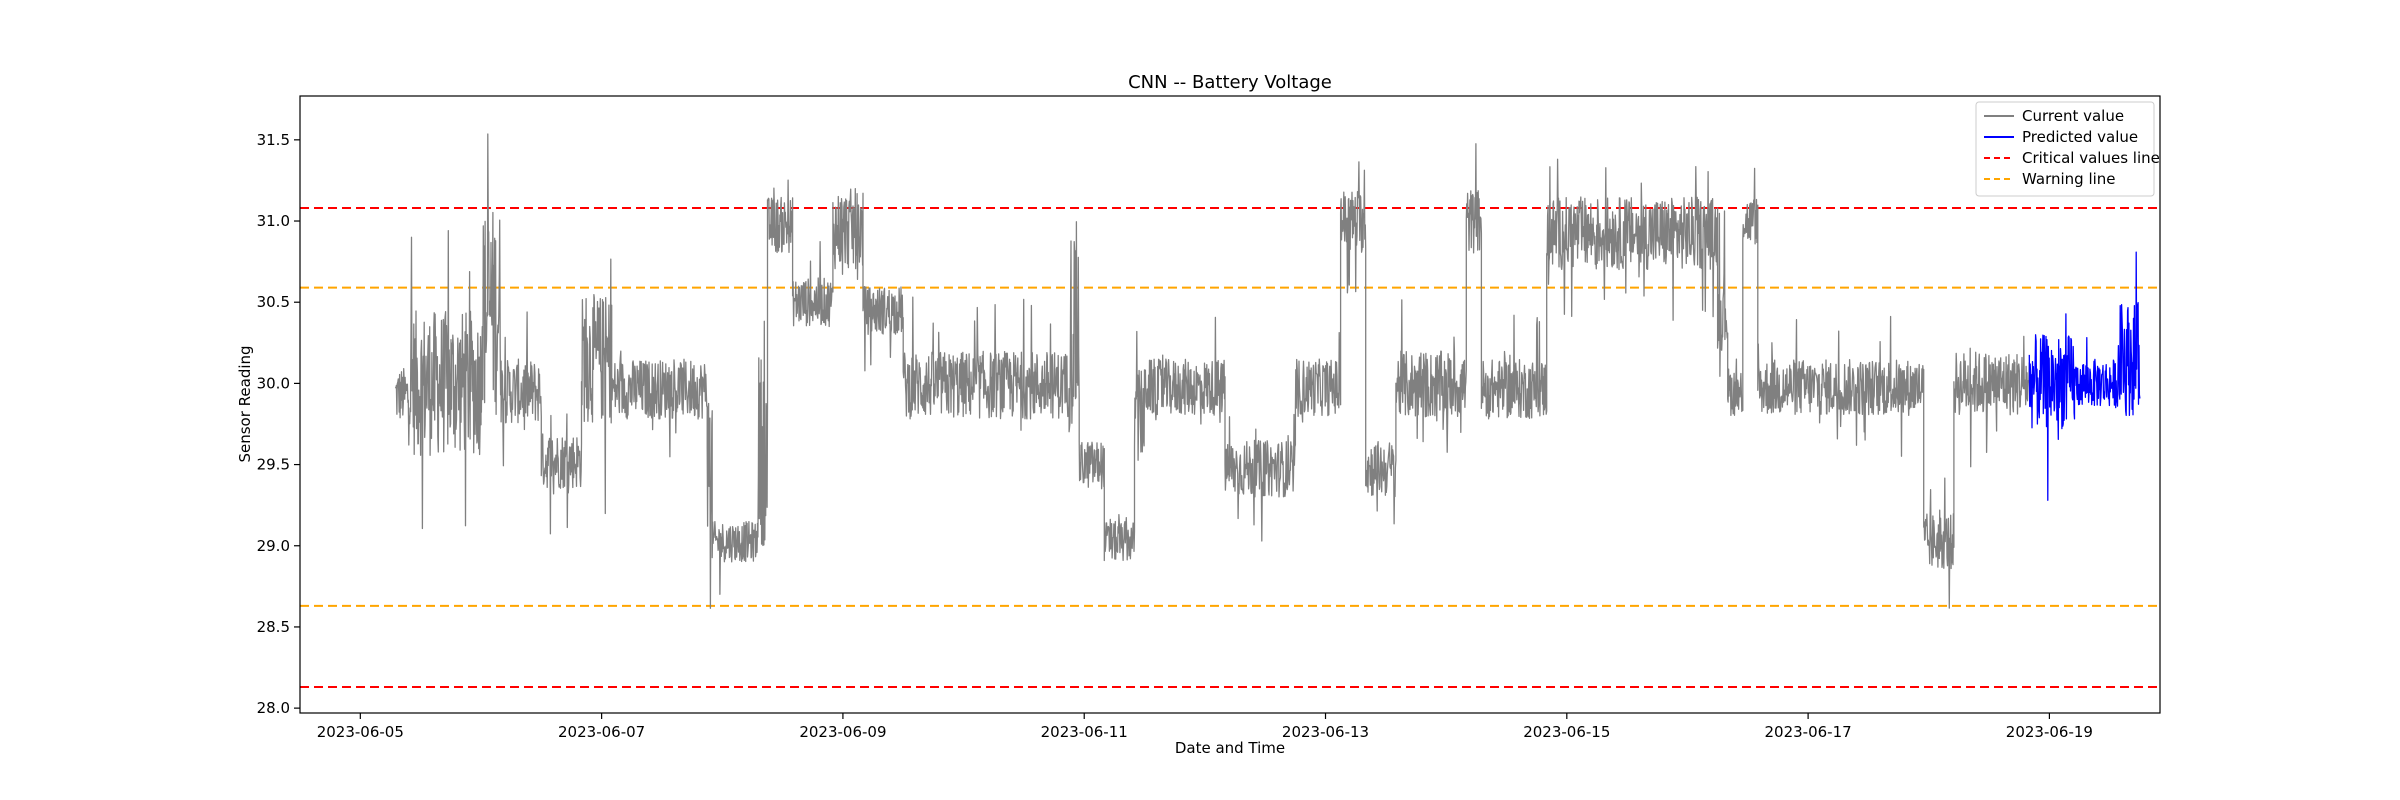 This screenshot has height=800, width=2400. What do you see at coordinates (273, 465) in the screenshot?
I see `y-tick-label: 29.5` at bounding box center [273, 465].